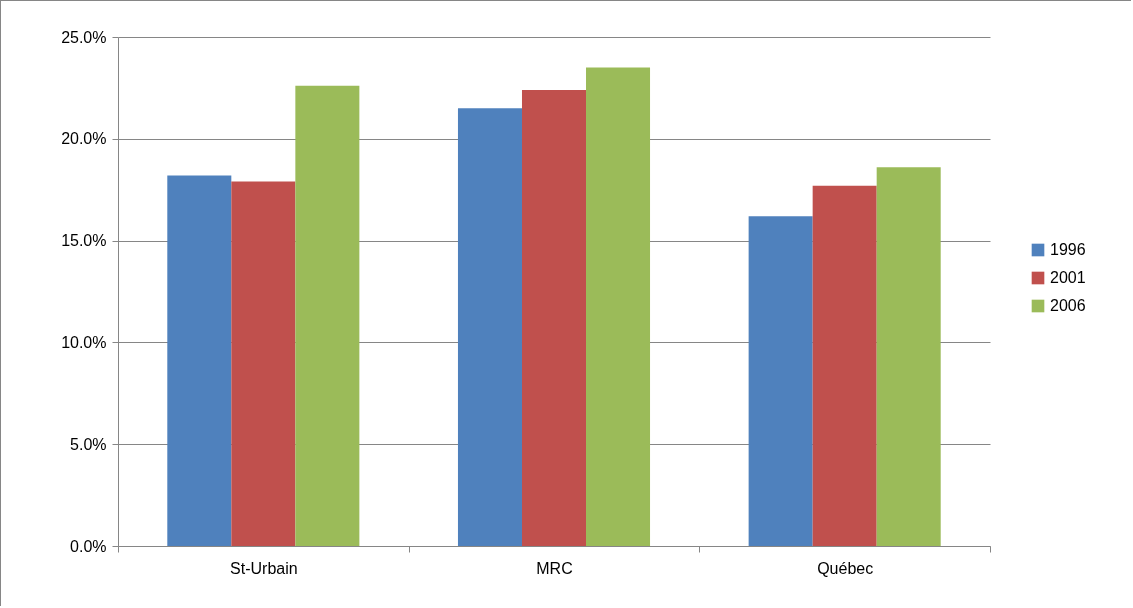  Describe the element at coordinates (845, 568) in the screenshot. I see `x-tick-label: Québec` at that location.